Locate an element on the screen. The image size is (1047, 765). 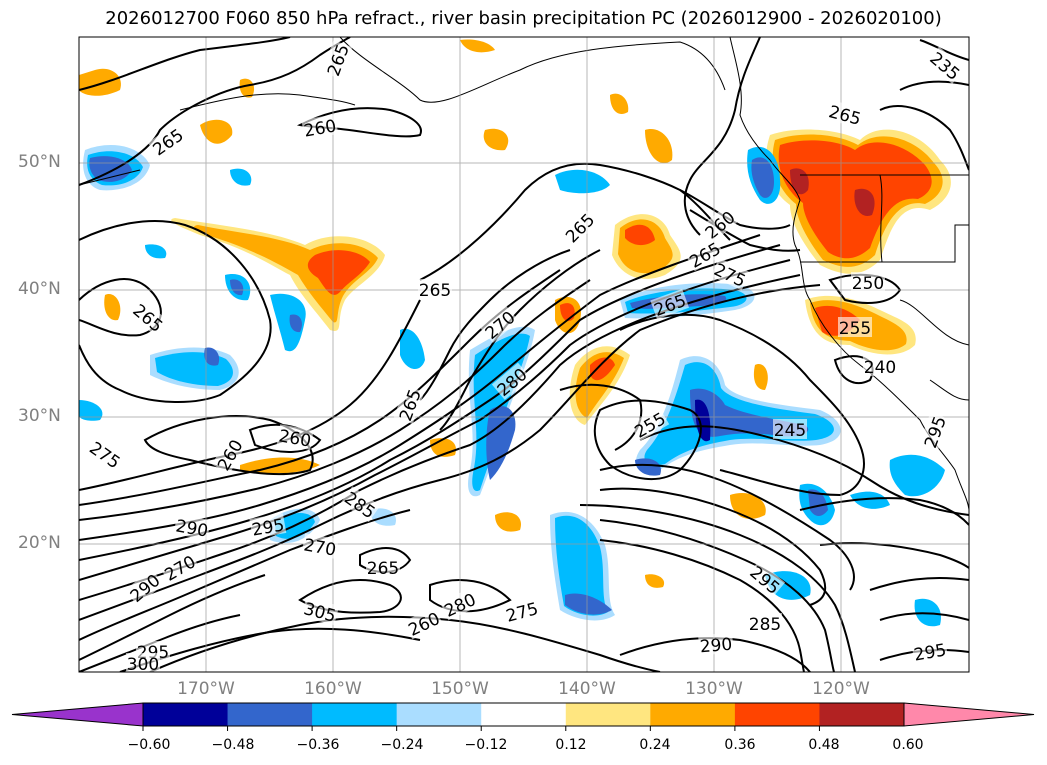
colorbar-extend-min is located at coordinates (77, 714).